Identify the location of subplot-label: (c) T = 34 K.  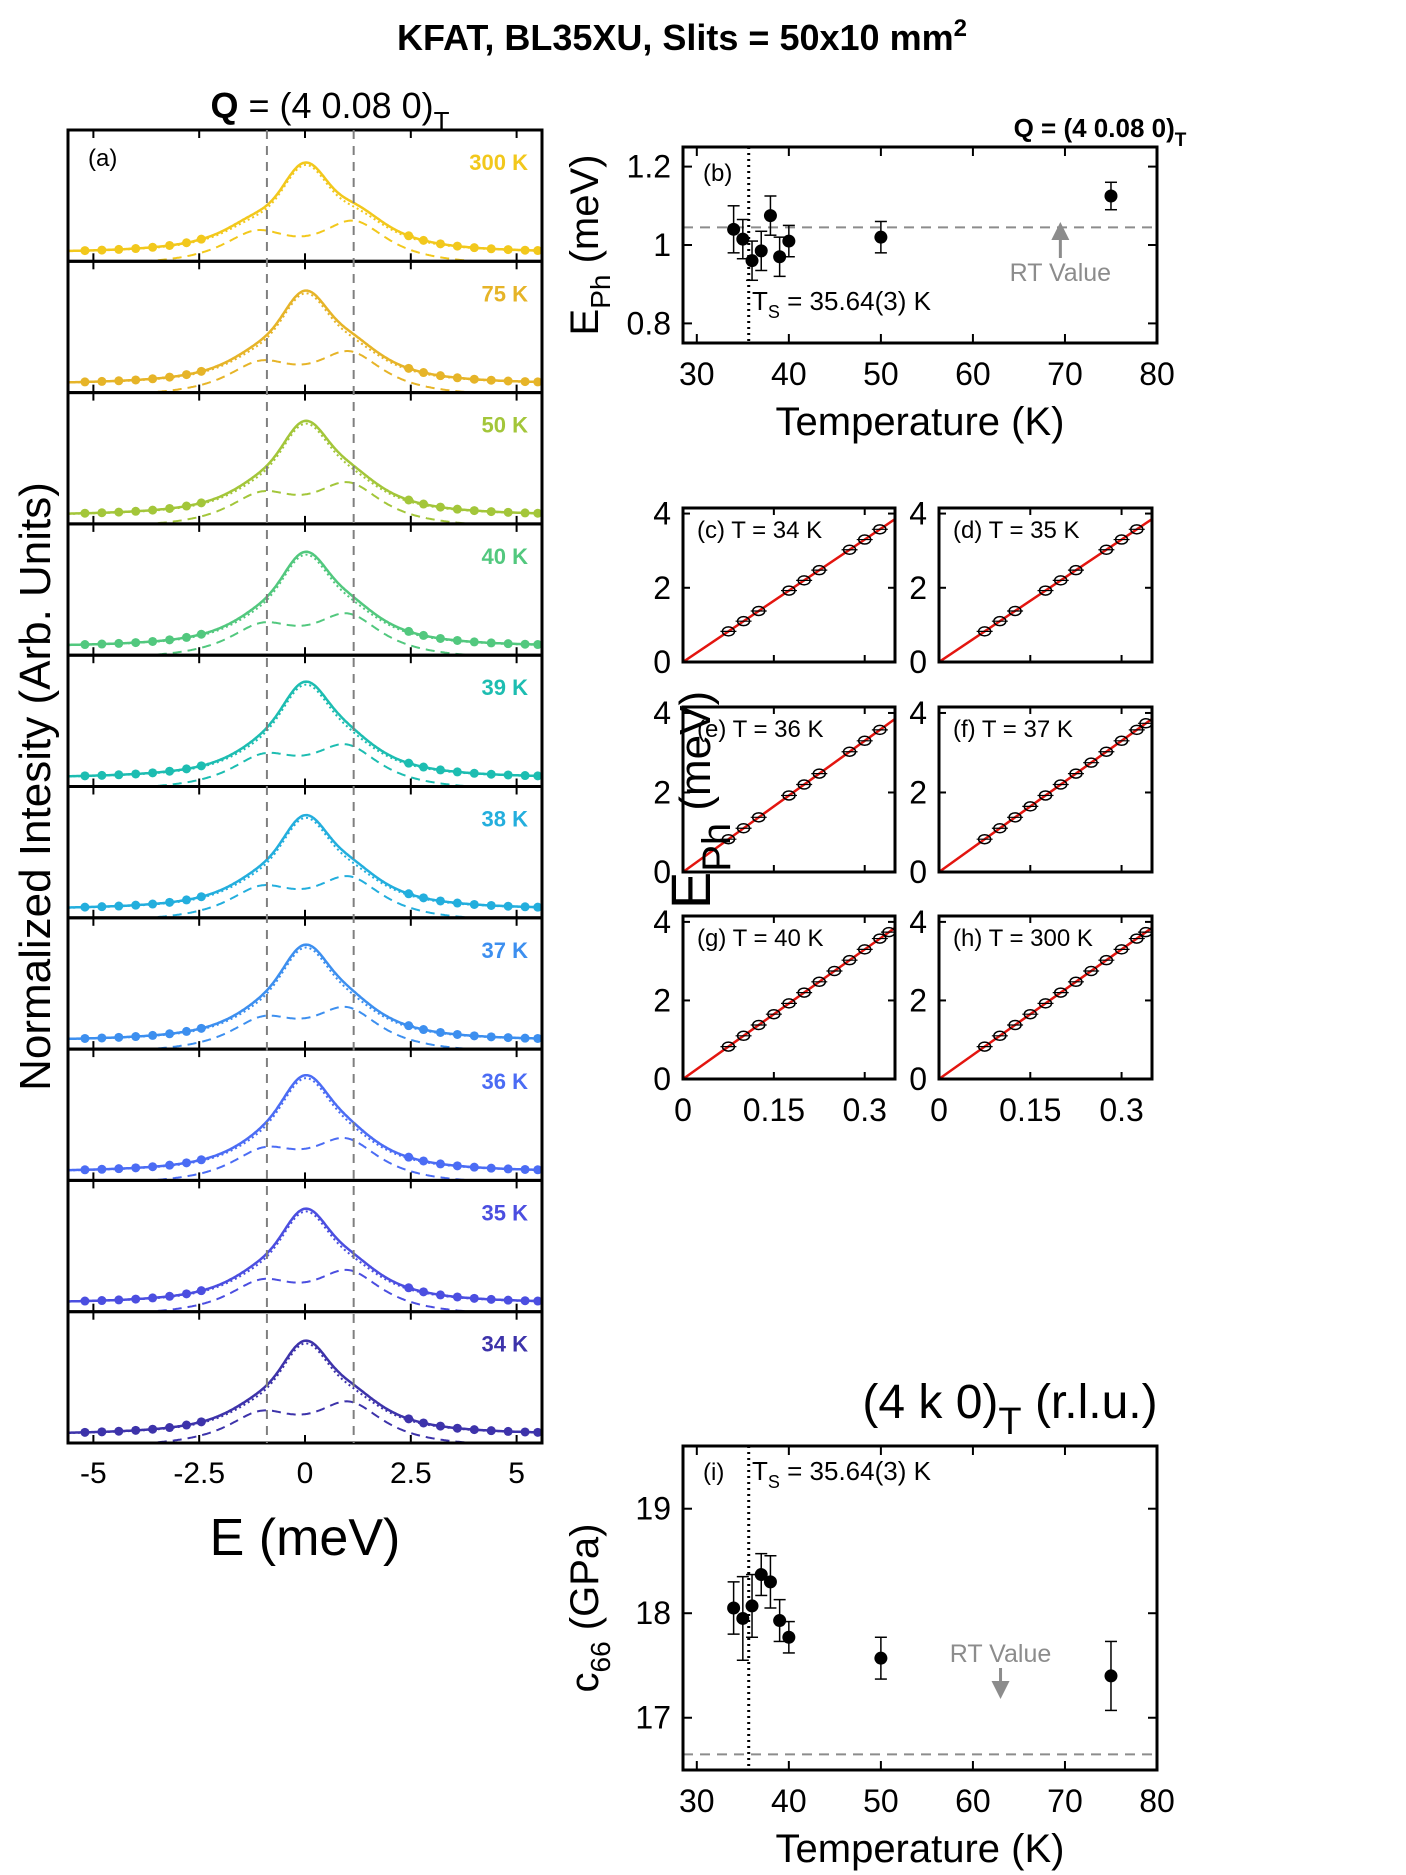
(759, 530).